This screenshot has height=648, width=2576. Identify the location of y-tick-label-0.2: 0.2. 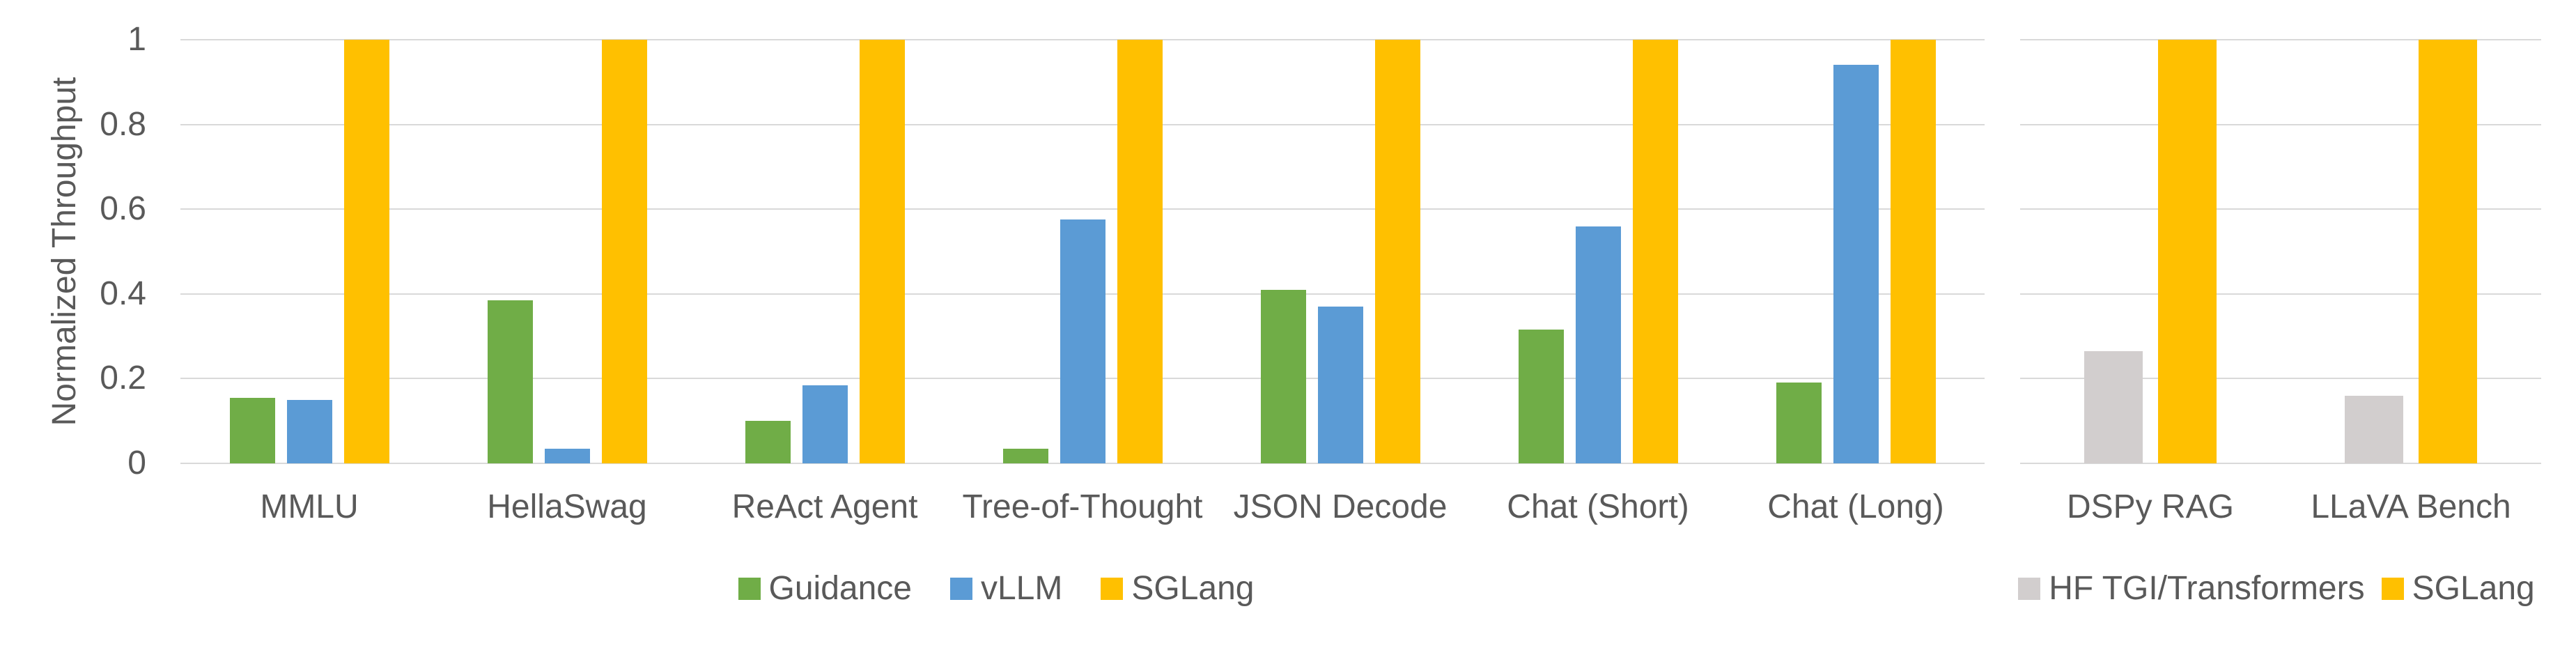
(123, 378).